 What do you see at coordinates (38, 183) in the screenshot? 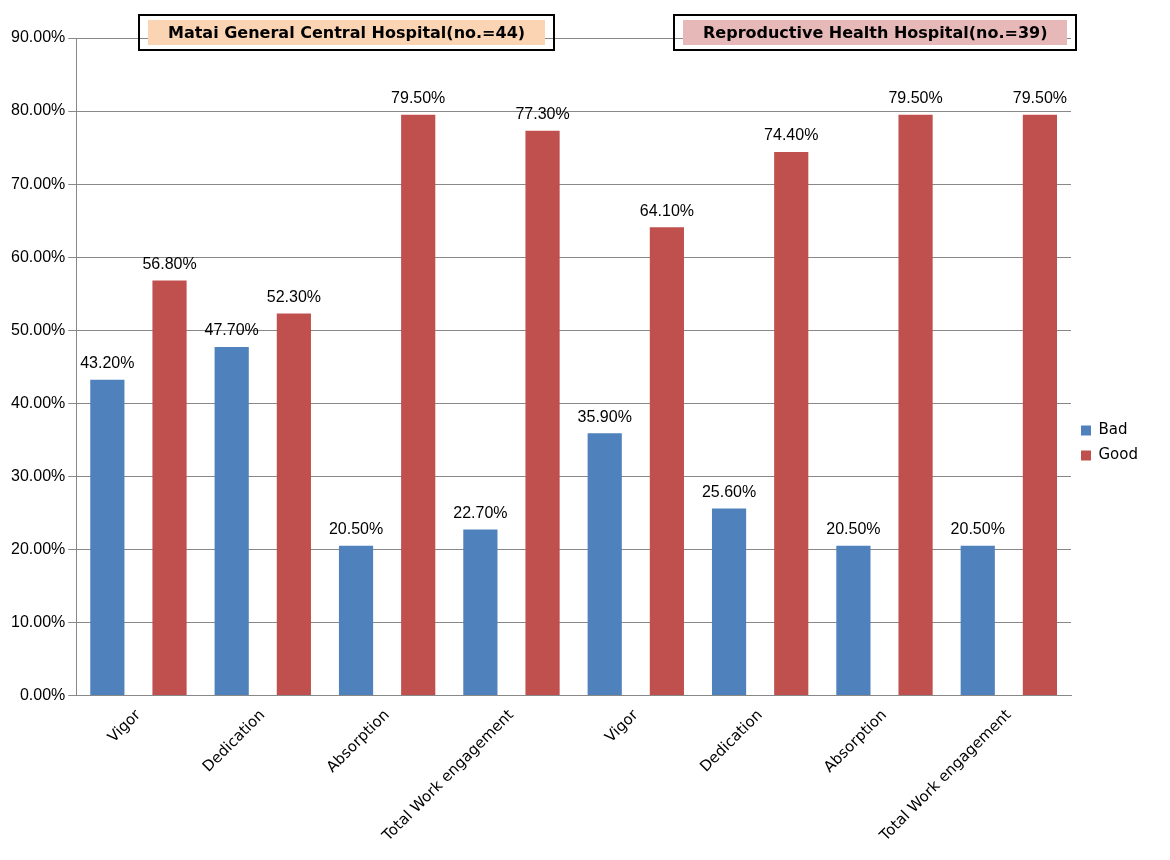
I see `y-tick-label: 70.00%` at bounding box center [38, 183].